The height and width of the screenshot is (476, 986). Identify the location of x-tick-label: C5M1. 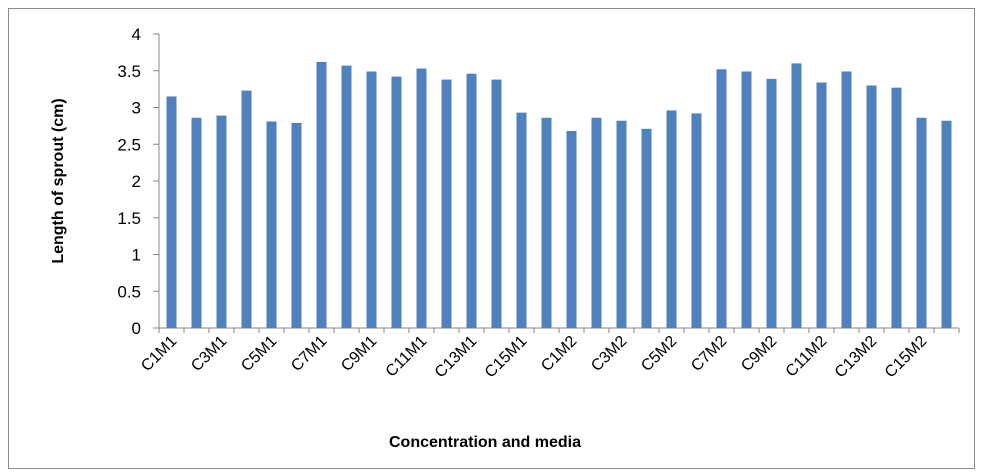
(259, 354).